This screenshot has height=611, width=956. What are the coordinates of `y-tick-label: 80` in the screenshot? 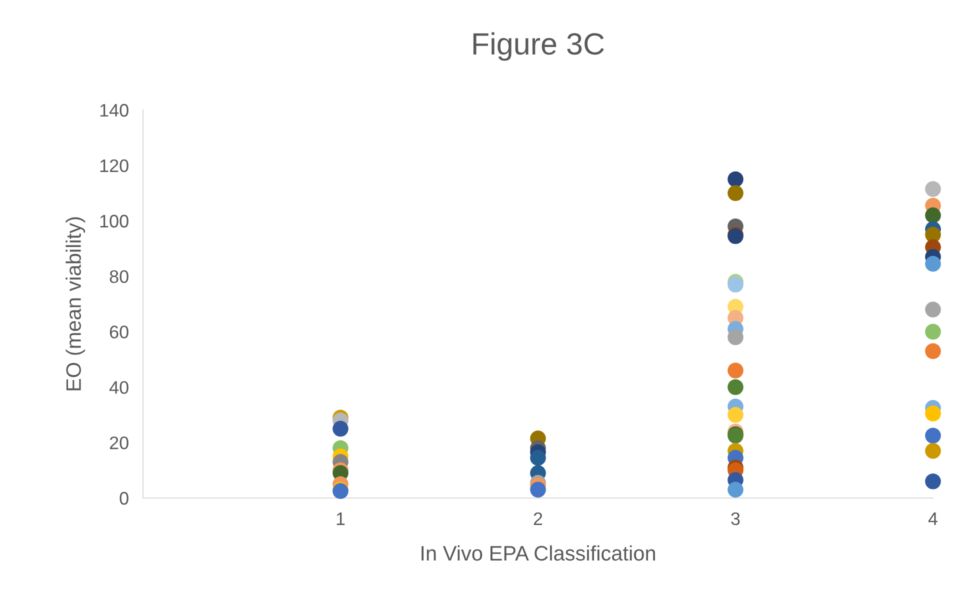 It's located at (119, 277).